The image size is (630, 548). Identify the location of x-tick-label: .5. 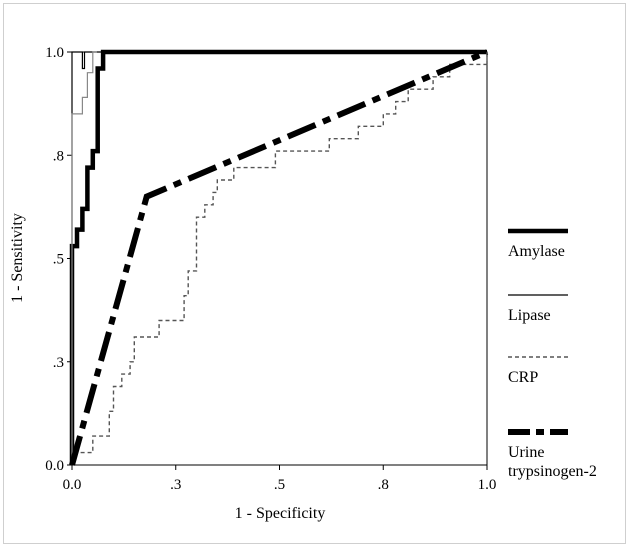
(279, 485).